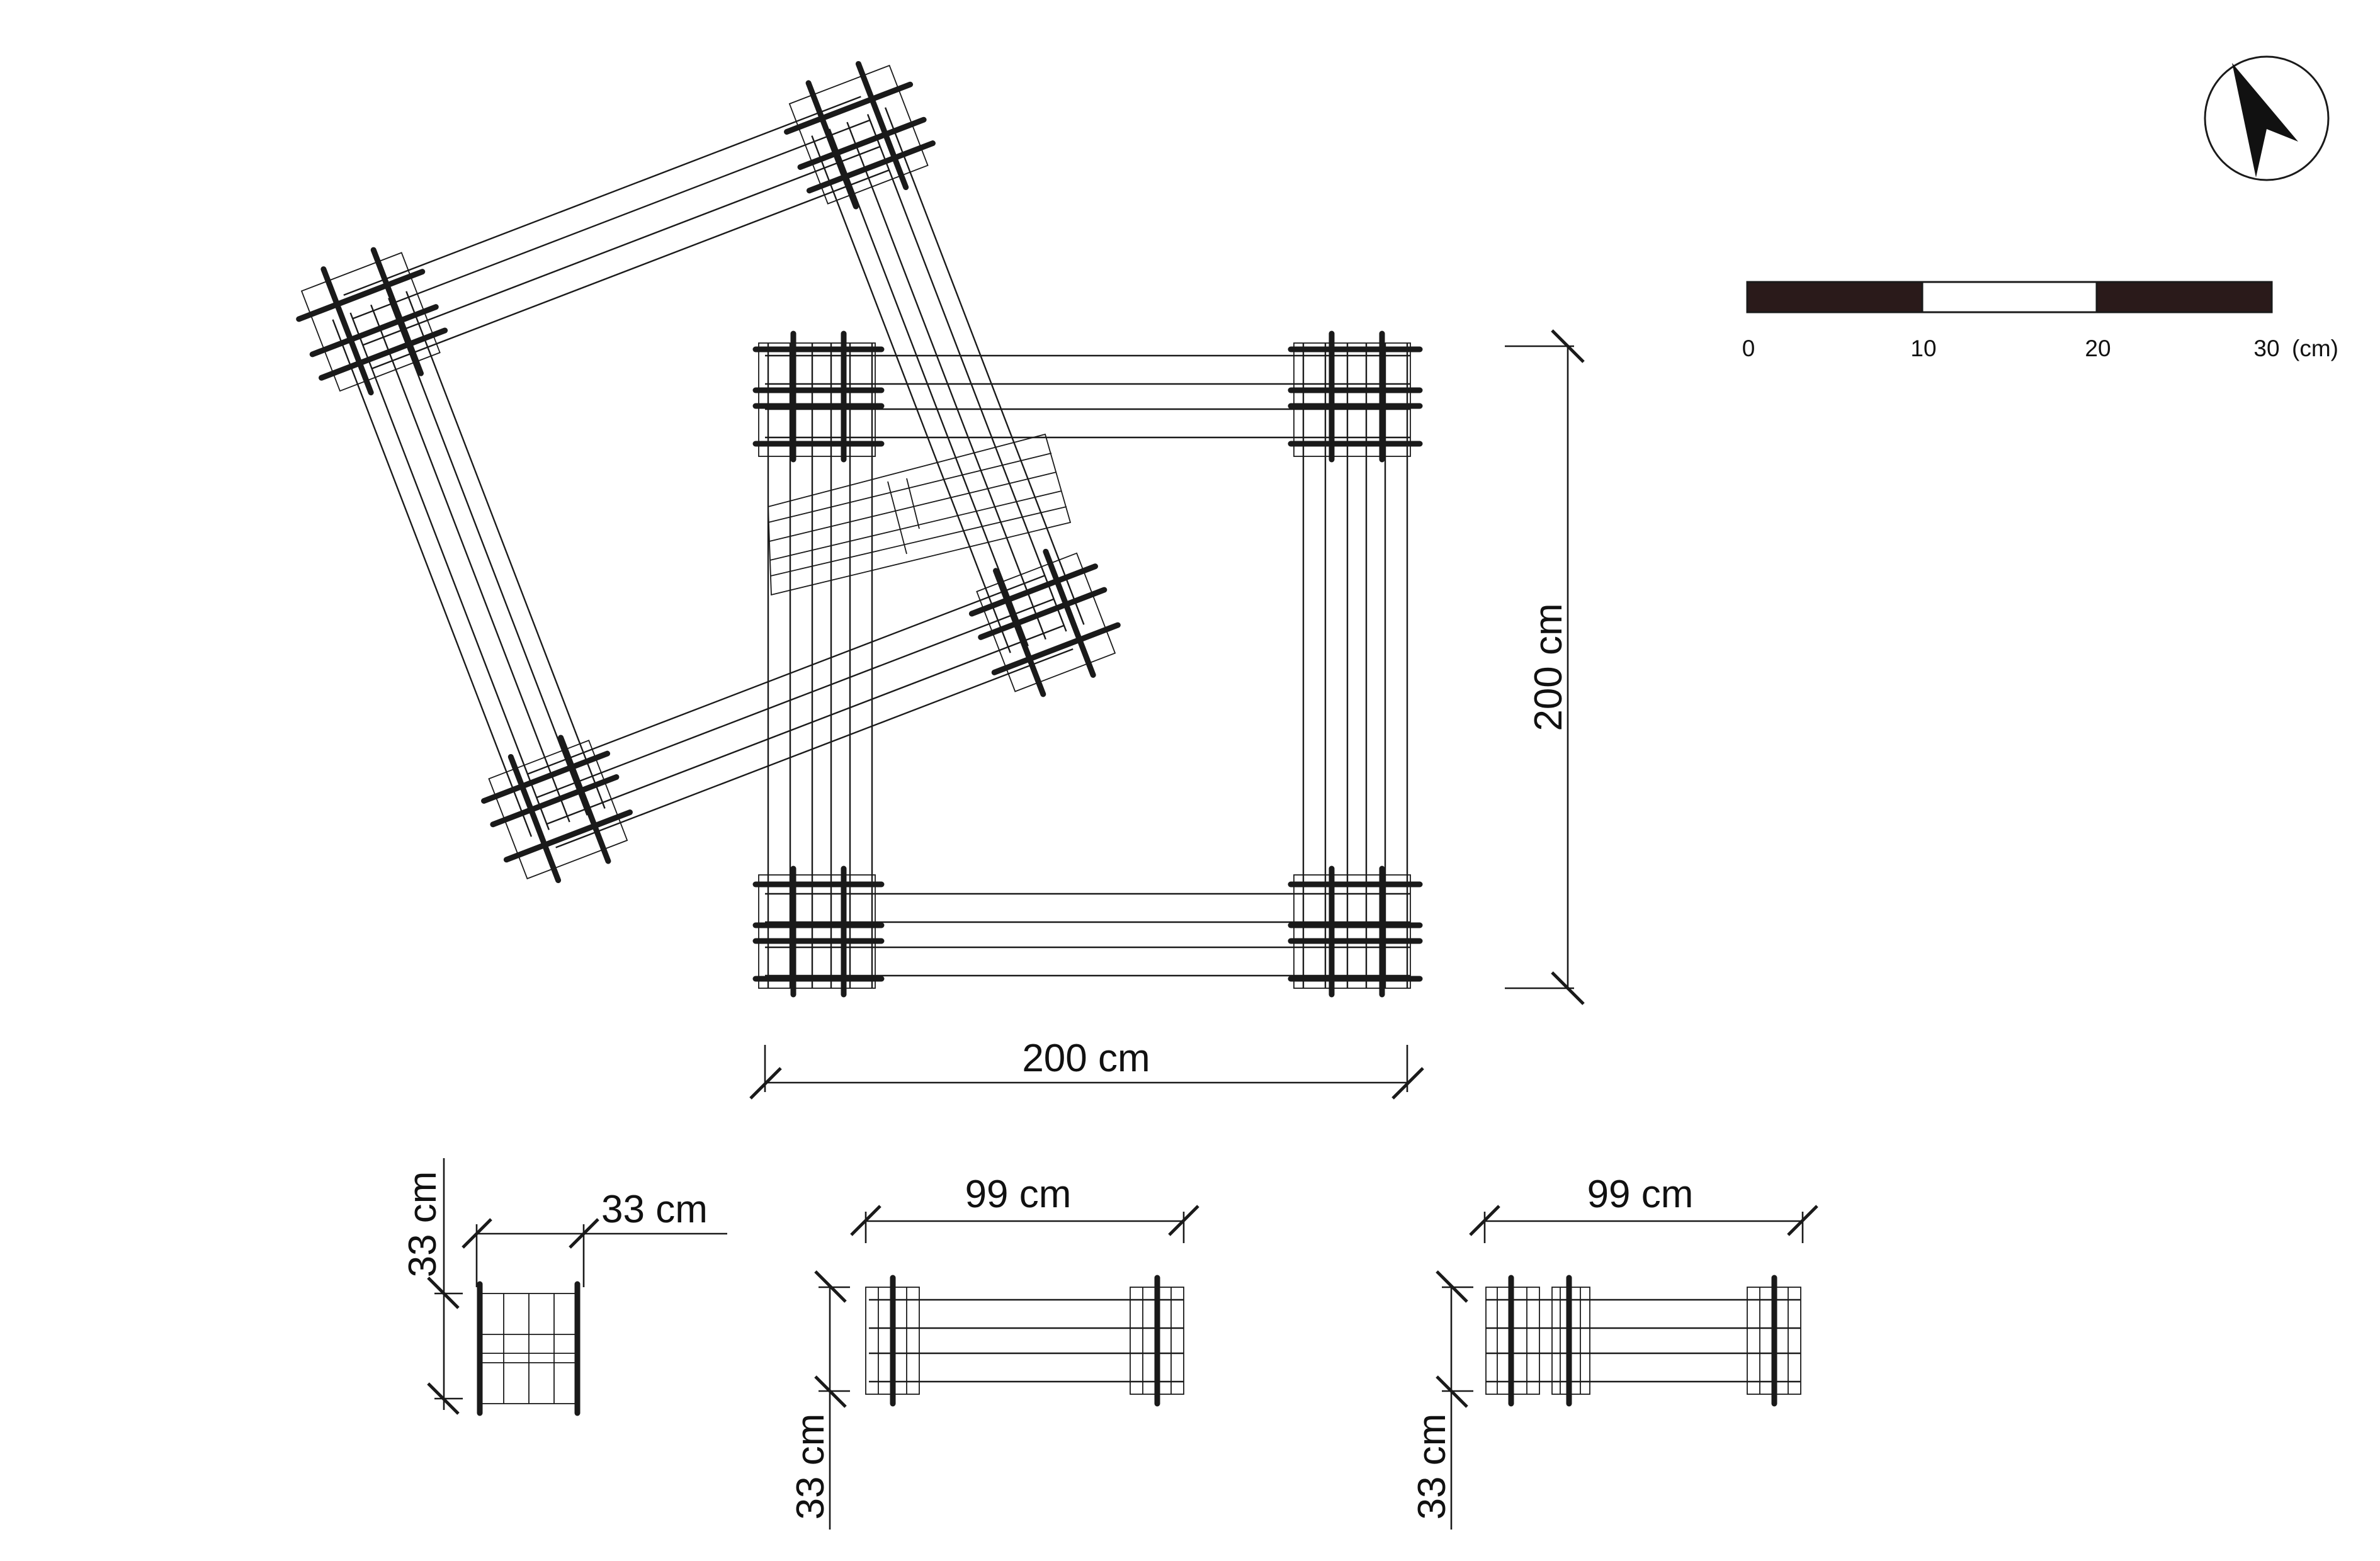 This screenshot has width=2380, height=1561. Describe the element at coordinates (818, 931) in the screenshot. I see `main-frame-joint-bl` at that location.